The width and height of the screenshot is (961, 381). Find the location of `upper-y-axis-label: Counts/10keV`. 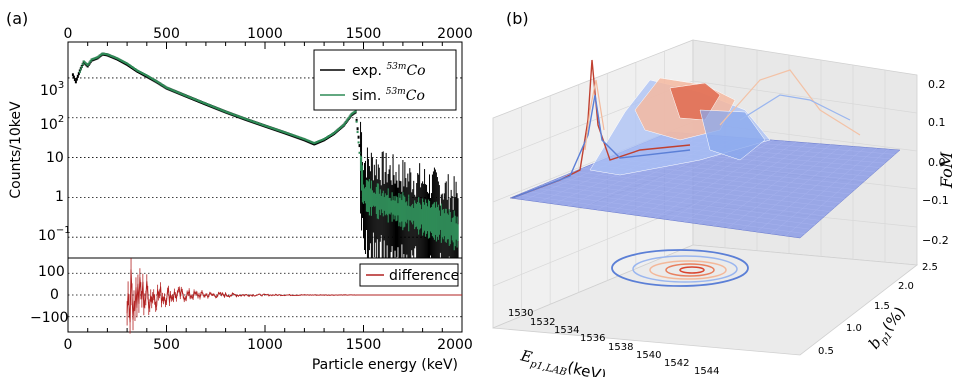

upper-y-axis-label: Counts/10keV is located at coordinates (16, 150).